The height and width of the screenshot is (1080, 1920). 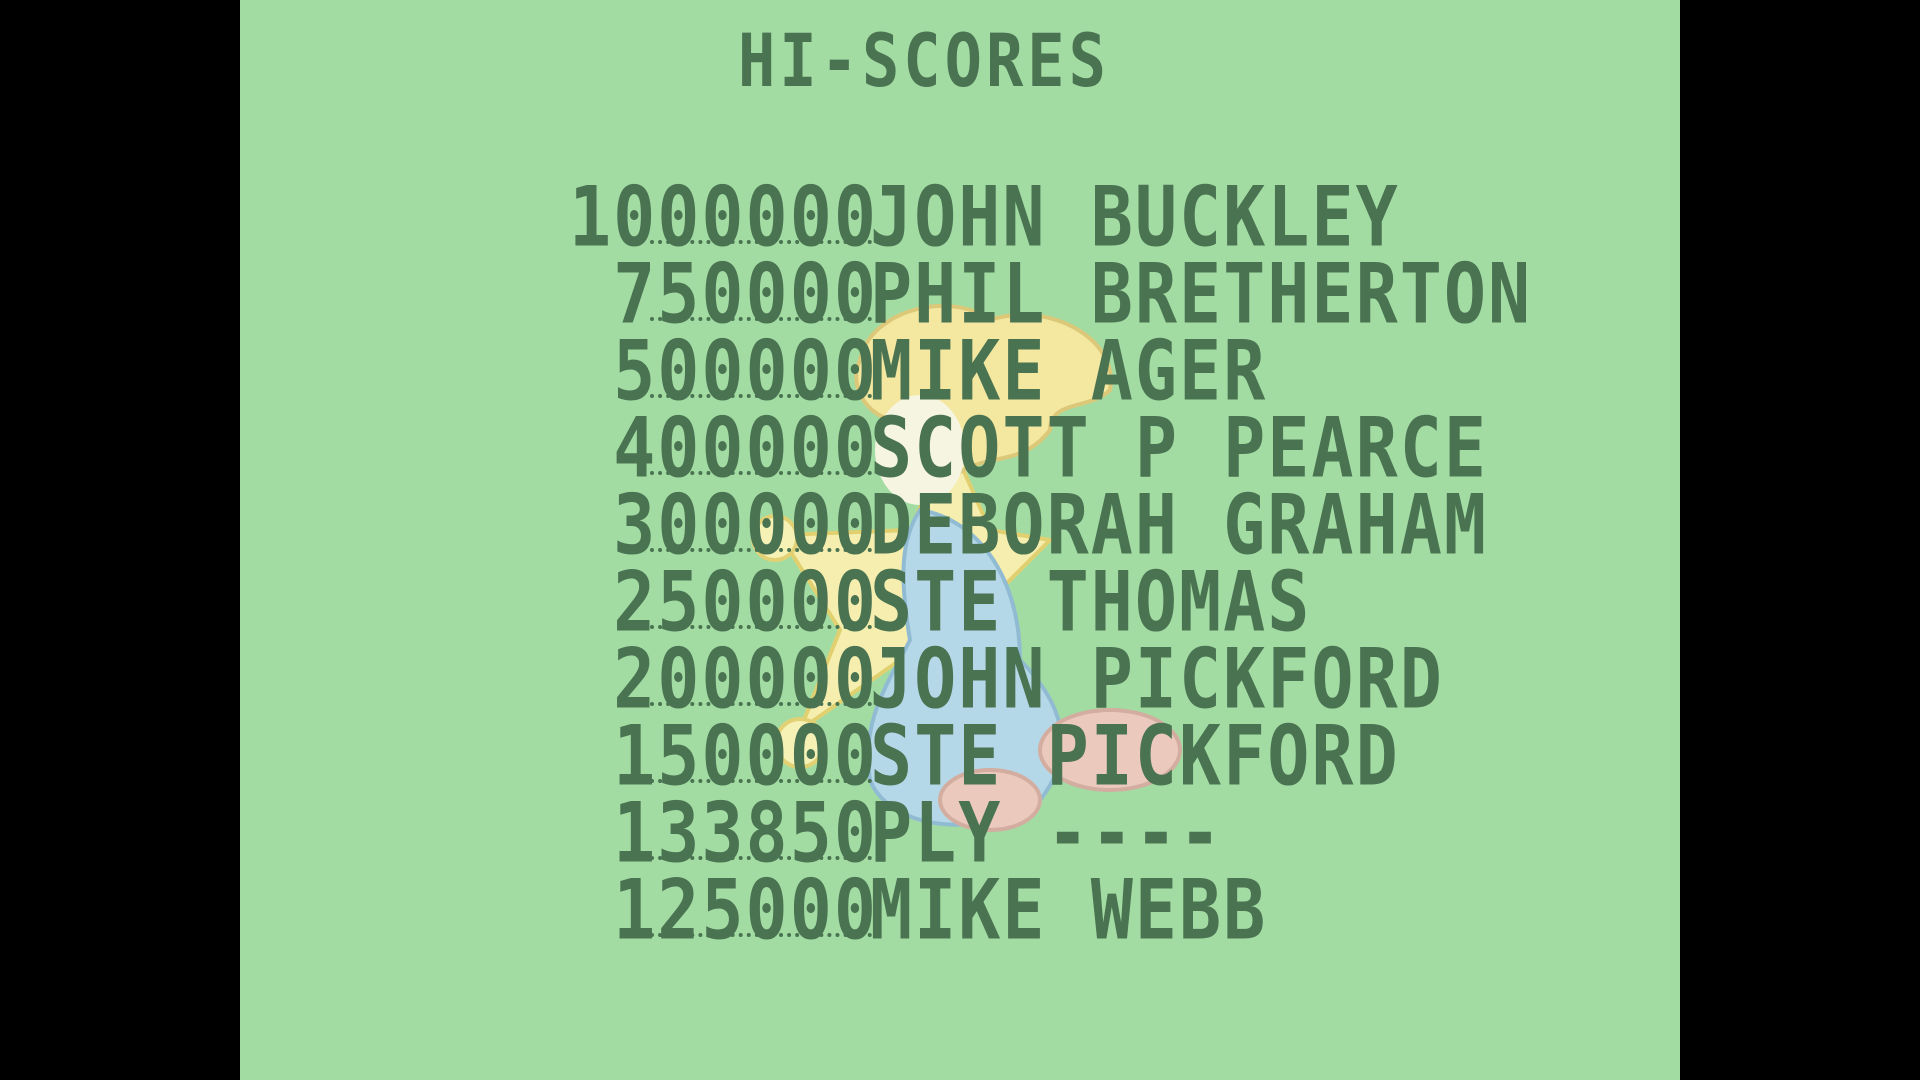 I want to click on score-row: 200000 JOHN PICKFORD, so click(x=960, y=679).